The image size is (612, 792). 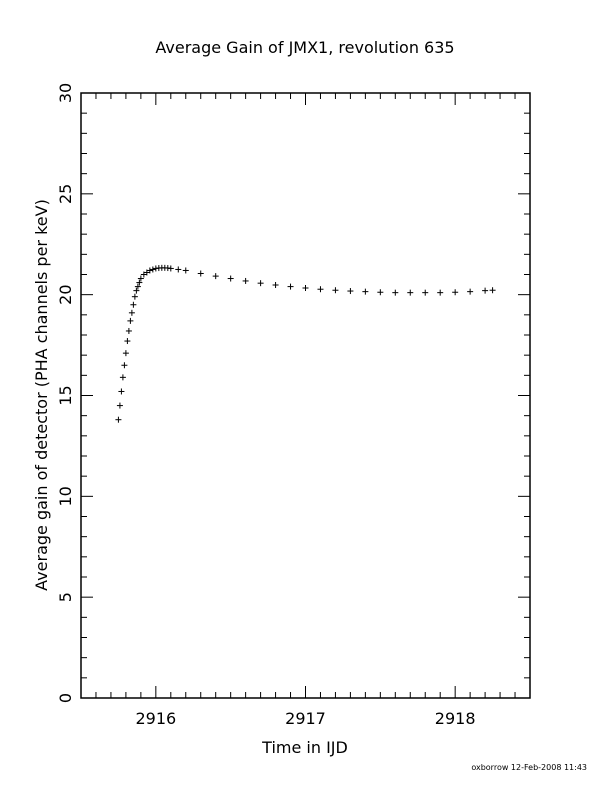 I want to click on x-axis-tick-labels: 2916 2917 2918, so click(x=305, y=718).